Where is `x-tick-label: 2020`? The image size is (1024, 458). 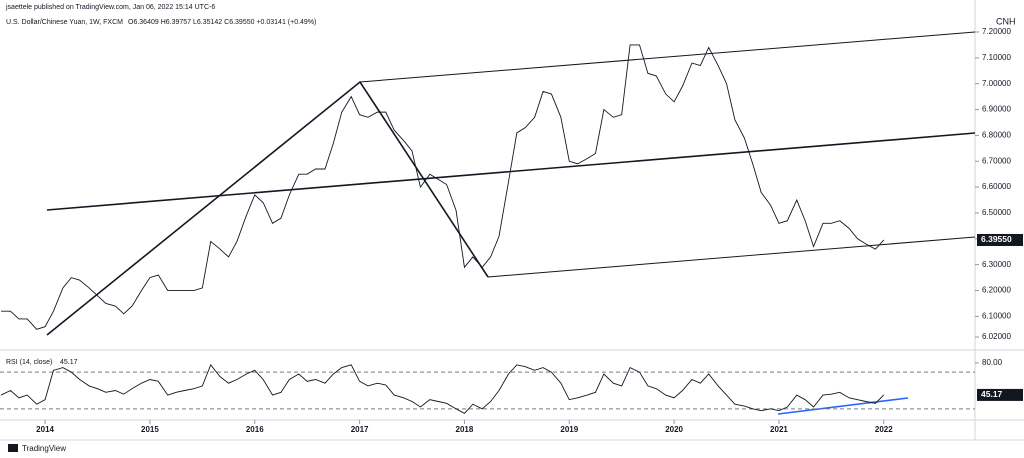
x-tick-label: 2020 is located at coordinates (674, 429).